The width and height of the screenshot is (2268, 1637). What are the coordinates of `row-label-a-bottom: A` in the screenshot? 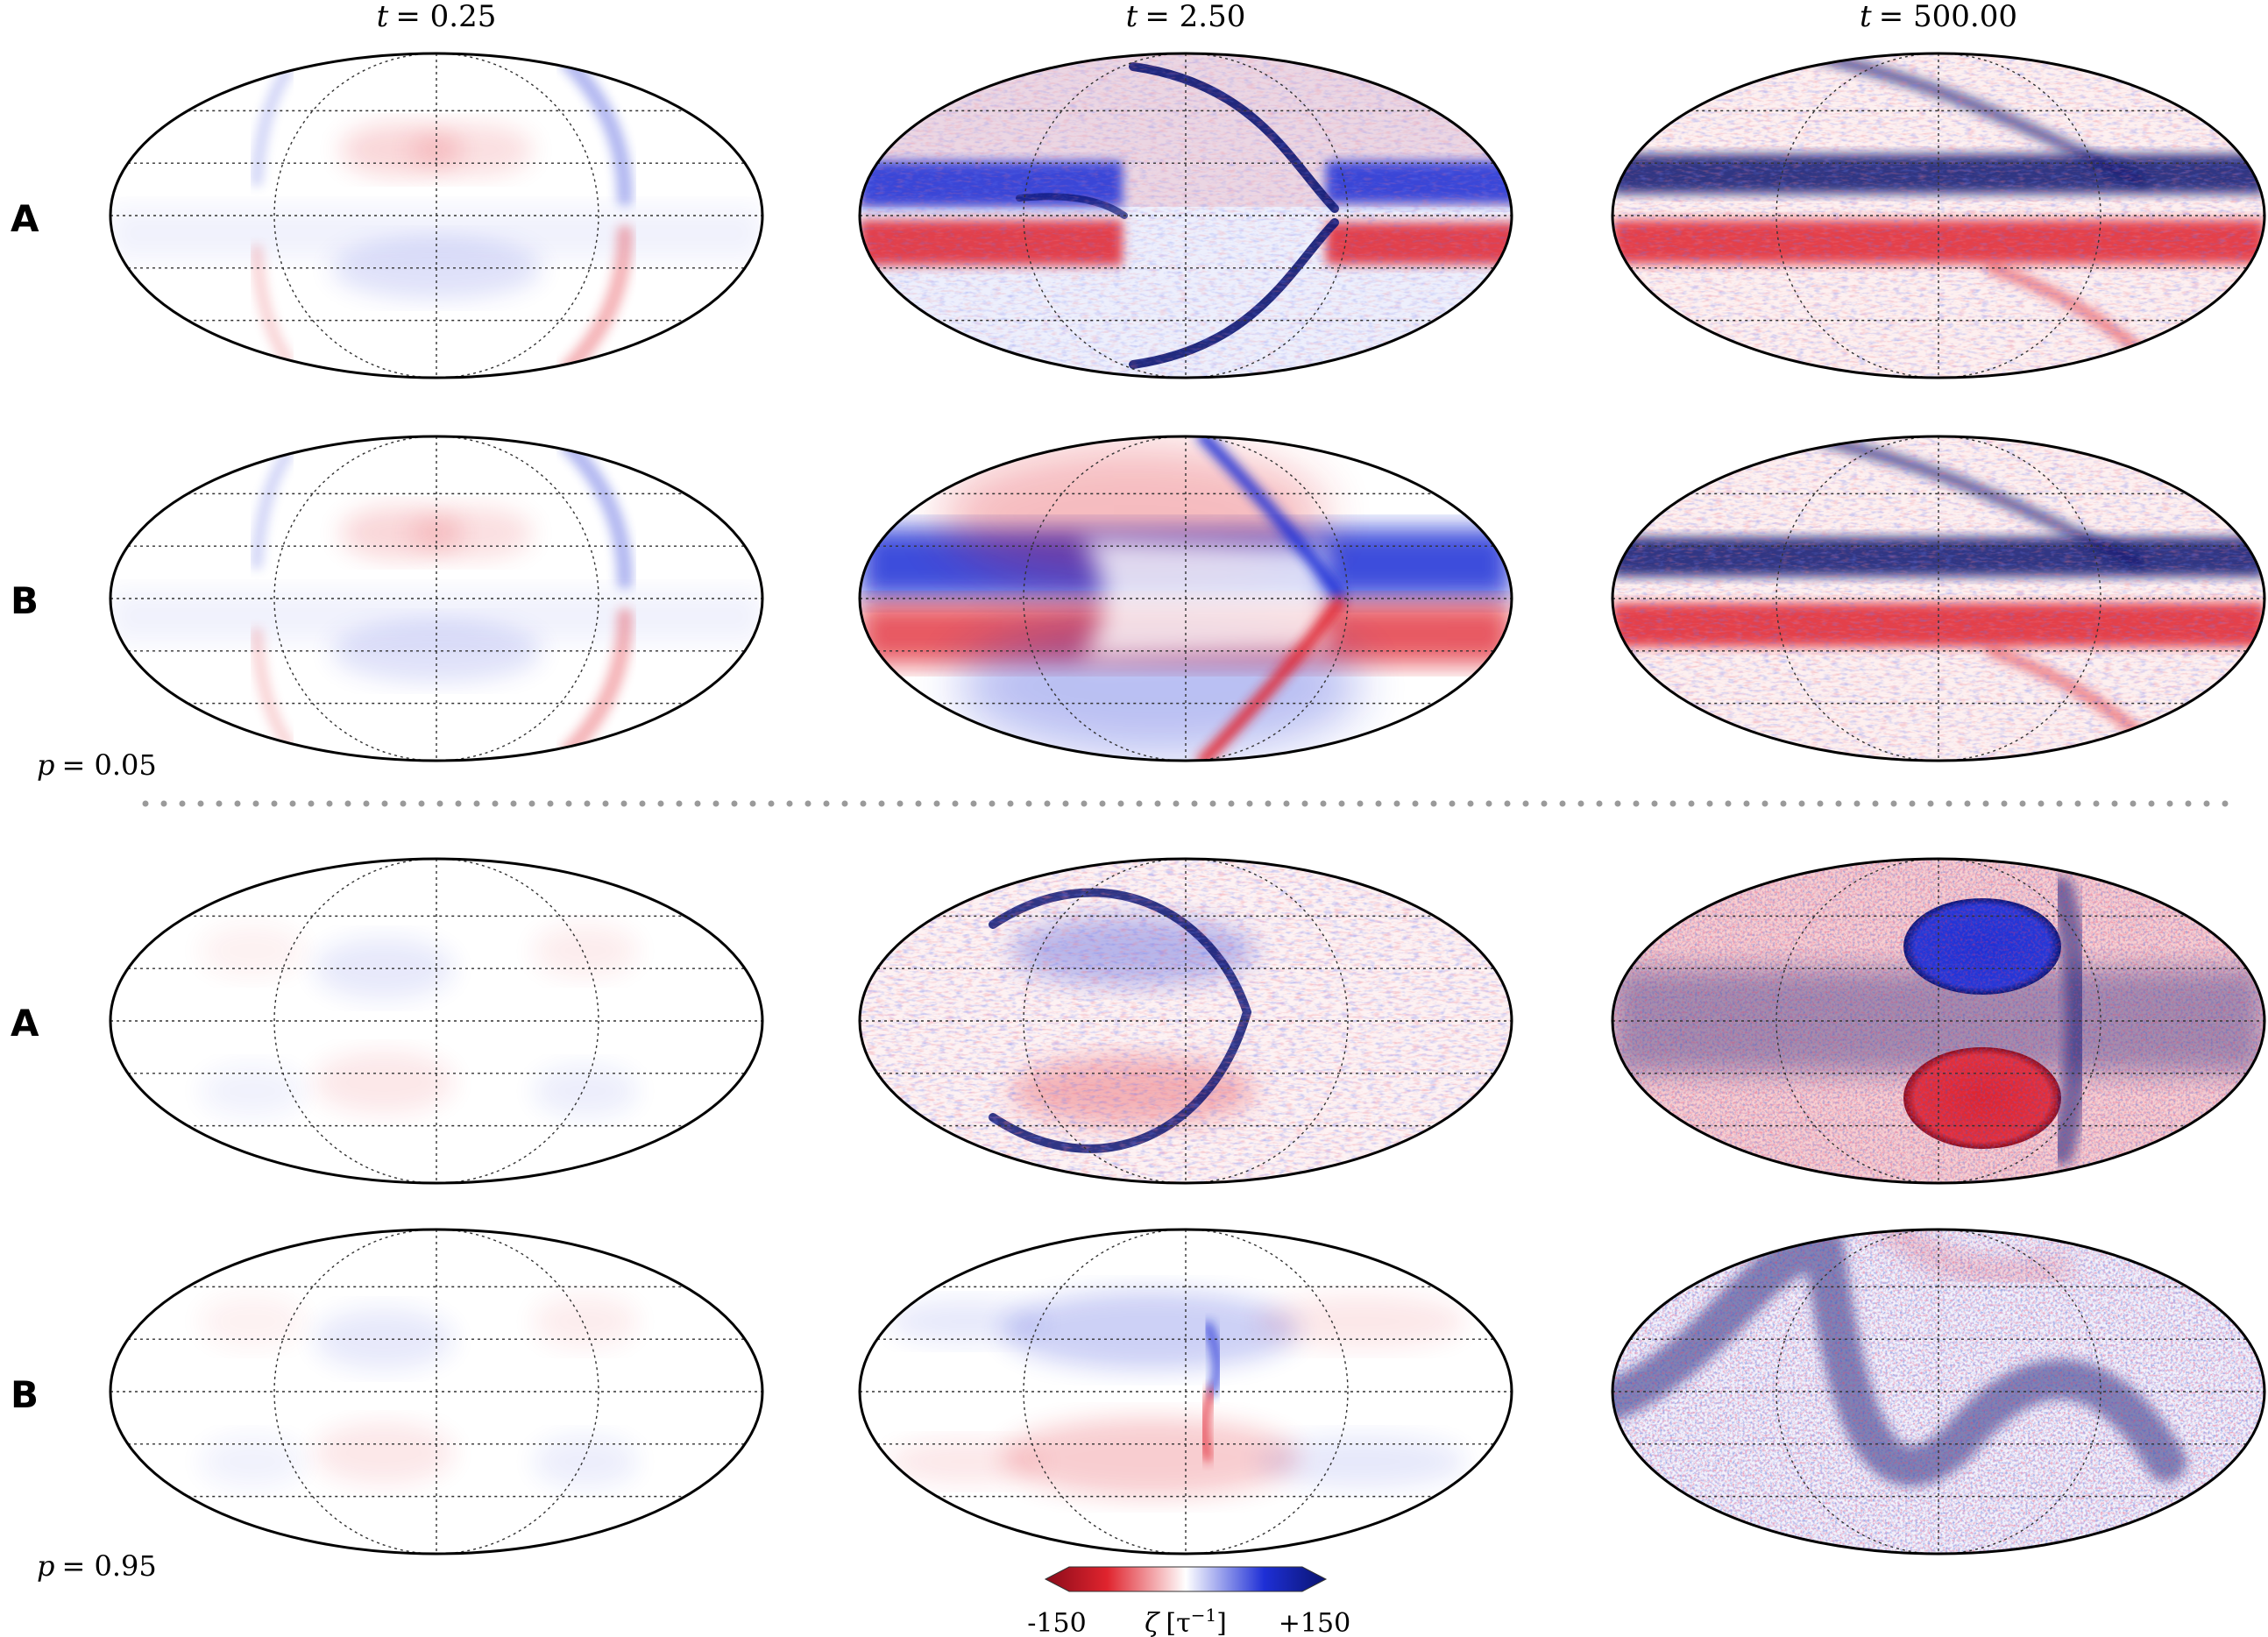 It's located at (25, 1023).